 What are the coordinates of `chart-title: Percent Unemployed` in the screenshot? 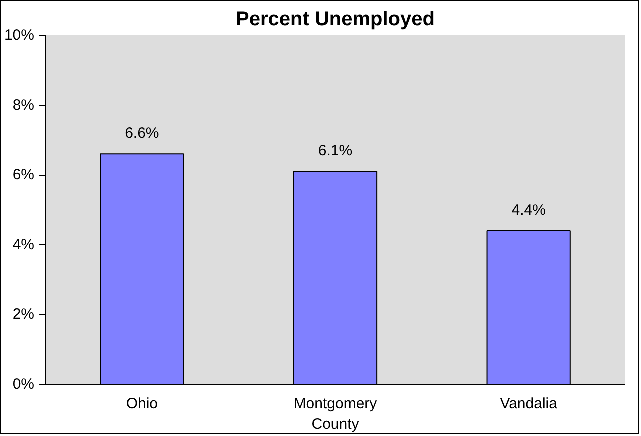 It's located at (335, 19).